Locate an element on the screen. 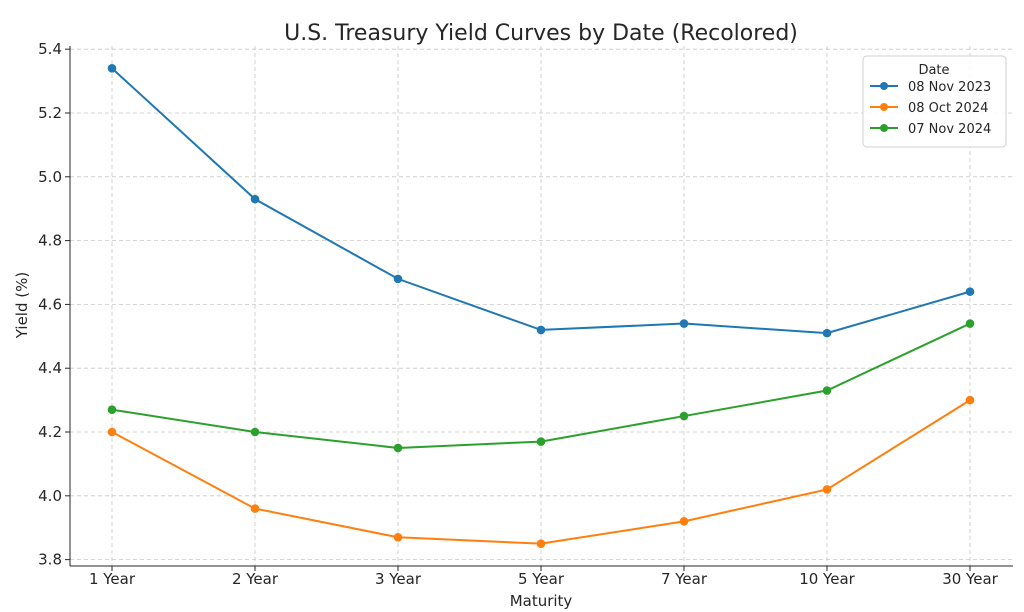 Image resolution: width=1024 pixels, height=612 pixels. x-tick-label: 30 Year is located at coordinates (970, 579).